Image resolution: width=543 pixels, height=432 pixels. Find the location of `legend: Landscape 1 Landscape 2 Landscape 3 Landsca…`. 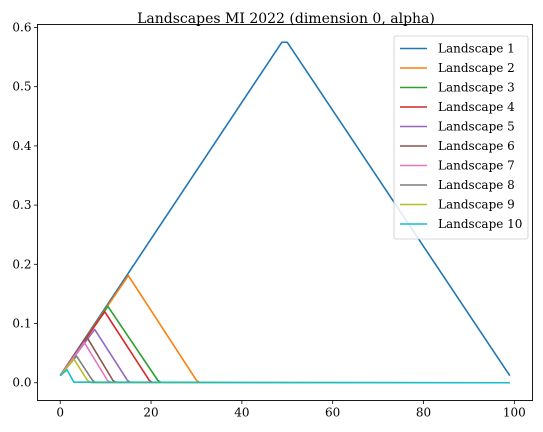

legend: Landscape 1 Landscape 2 Landscape 3 Landsca… is located at coordinates (461, 137).